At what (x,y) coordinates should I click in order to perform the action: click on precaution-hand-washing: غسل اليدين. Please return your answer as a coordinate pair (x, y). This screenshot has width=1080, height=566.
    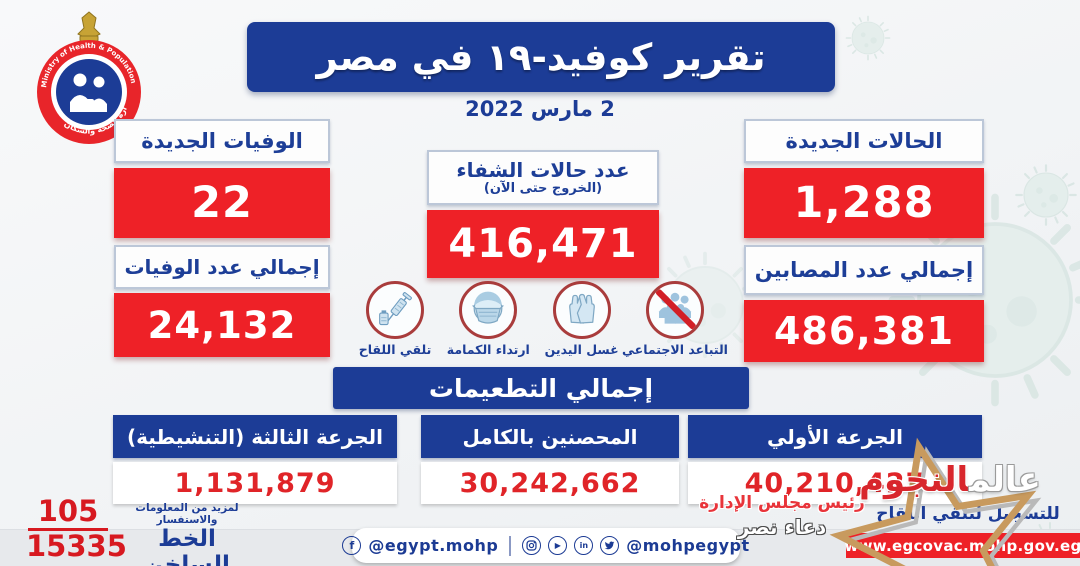
    Looking at the image, I should click on (582, 322).